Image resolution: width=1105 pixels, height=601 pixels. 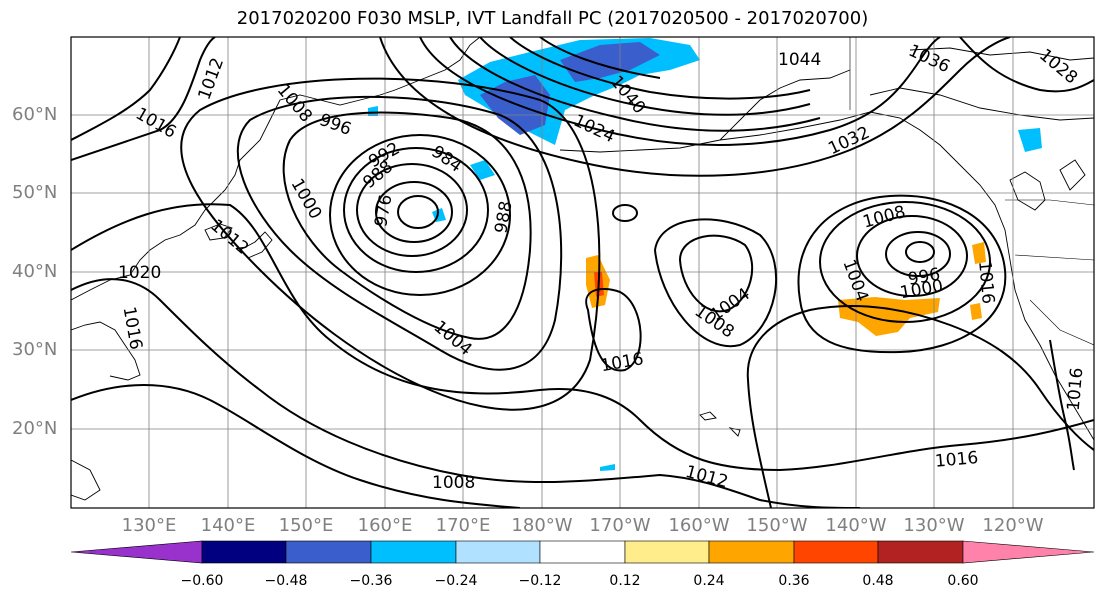 What do you see at coordinates (371, 581) in the screenshot?
I see `colorbar-tick: −0.36` at bounding box center [371, 581].